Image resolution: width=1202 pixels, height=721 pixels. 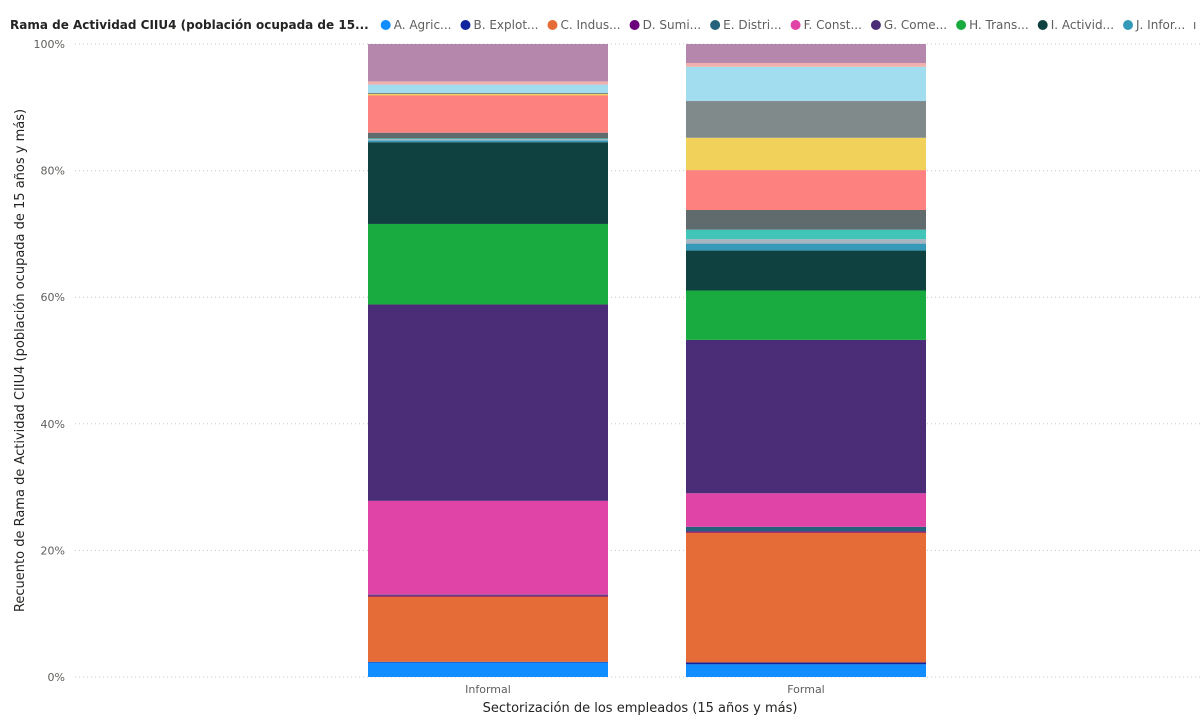 I want to click on y-tick-label: 20%, so click(x=53, y=550).